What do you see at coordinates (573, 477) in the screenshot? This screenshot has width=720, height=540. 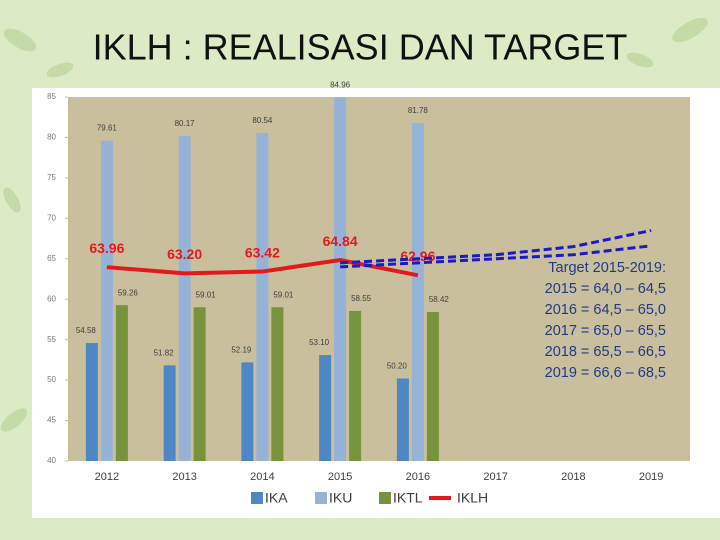 I see `x-tick-label: 2018` at bounding box center [573, 477].